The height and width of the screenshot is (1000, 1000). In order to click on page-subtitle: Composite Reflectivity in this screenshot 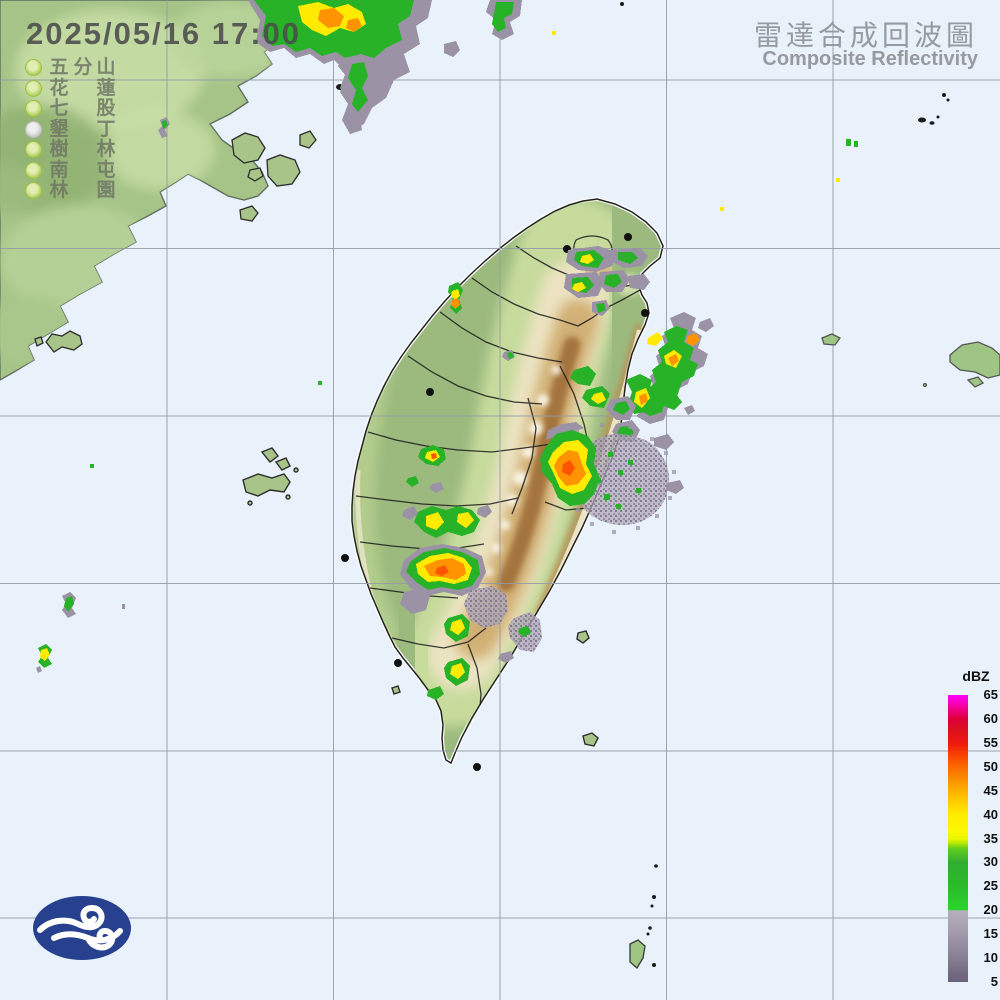, I will do `click(870, 59)`.